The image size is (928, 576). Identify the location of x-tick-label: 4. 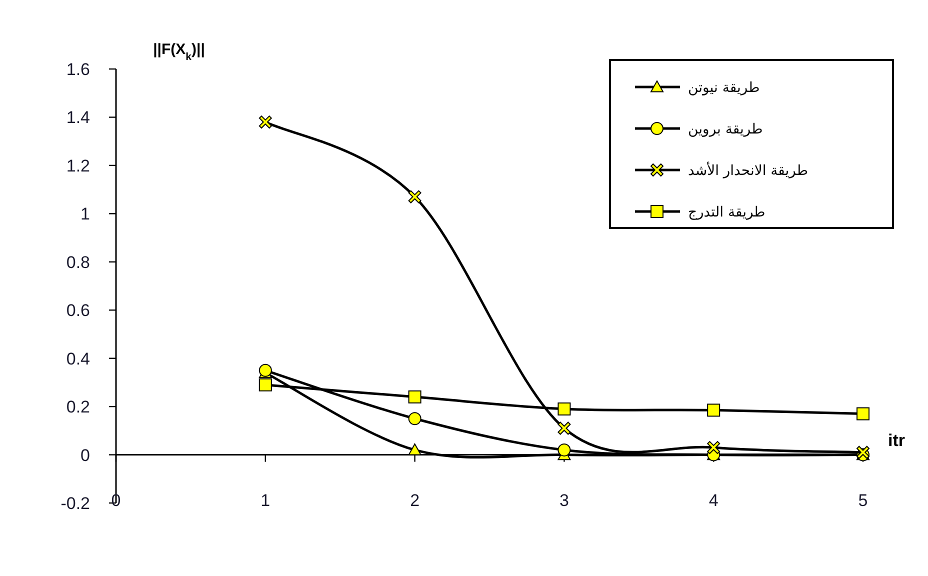
(713, 500).